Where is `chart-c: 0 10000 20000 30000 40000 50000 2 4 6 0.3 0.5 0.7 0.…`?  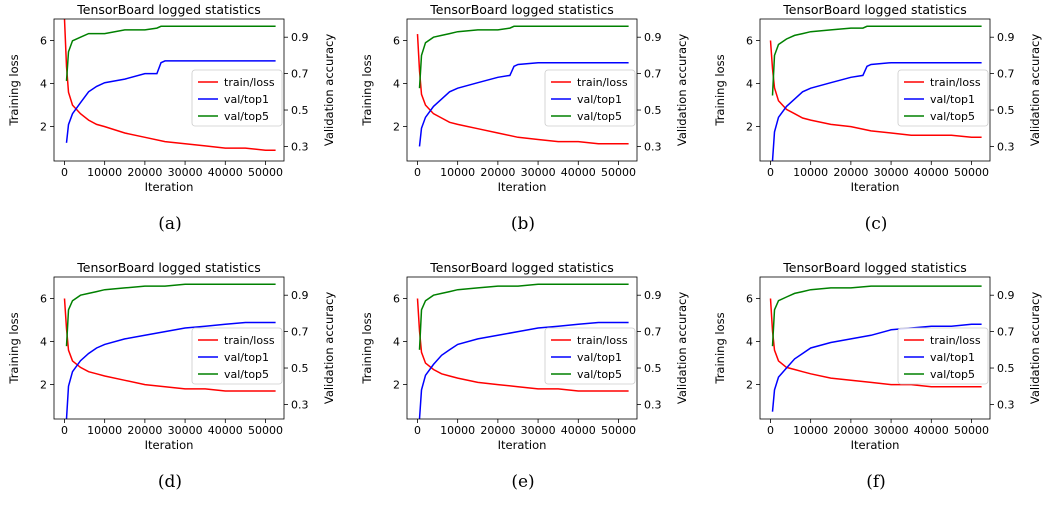
chart-c: 0 10000 20000 30000 40000 50000 2 4 6 0.3 0.5 0.7 0.… is located at coordinates (877, 98).